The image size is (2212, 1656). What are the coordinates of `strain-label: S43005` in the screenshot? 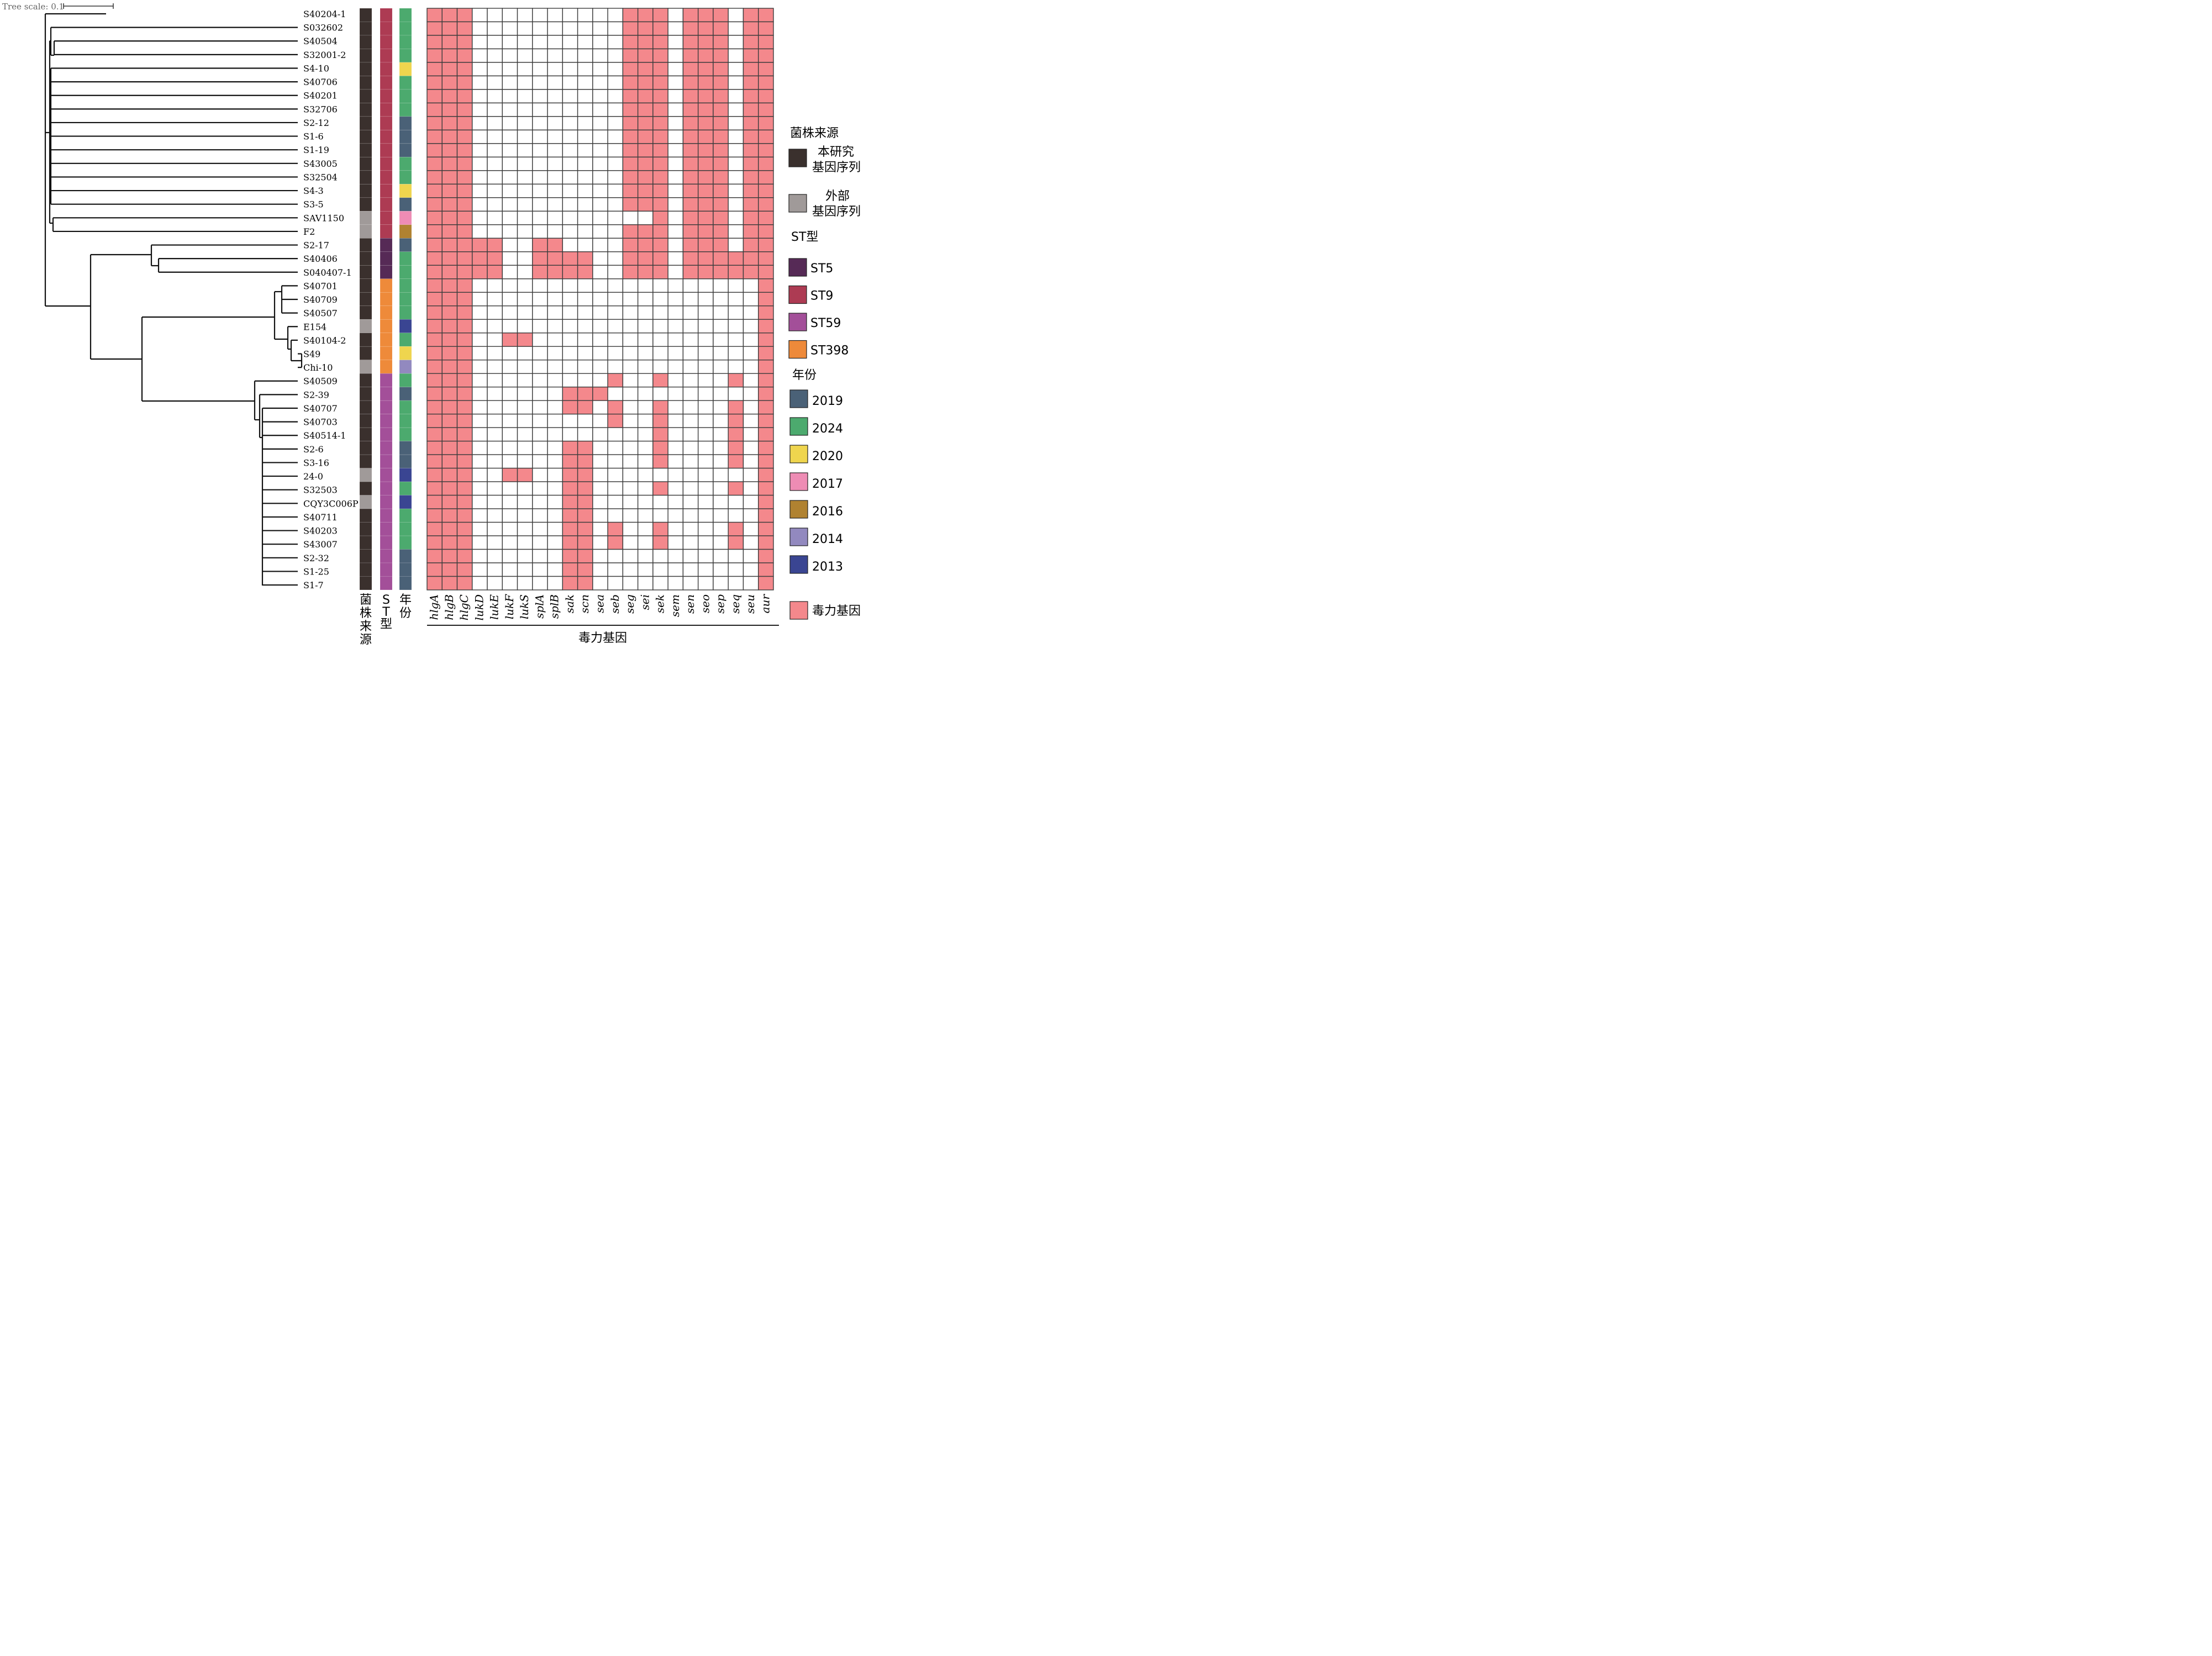 It's located at (320, 164).